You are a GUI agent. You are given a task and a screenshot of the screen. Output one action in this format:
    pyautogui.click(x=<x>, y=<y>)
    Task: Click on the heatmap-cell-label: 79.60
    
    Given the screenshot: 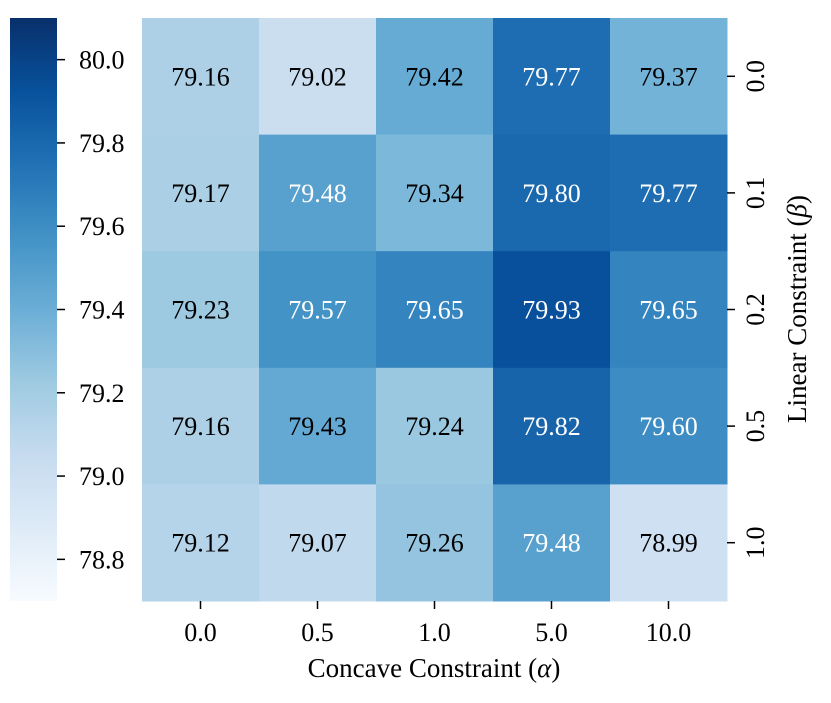 What is the action you would take?
    pyautogui.click(x=668, y=426)
    